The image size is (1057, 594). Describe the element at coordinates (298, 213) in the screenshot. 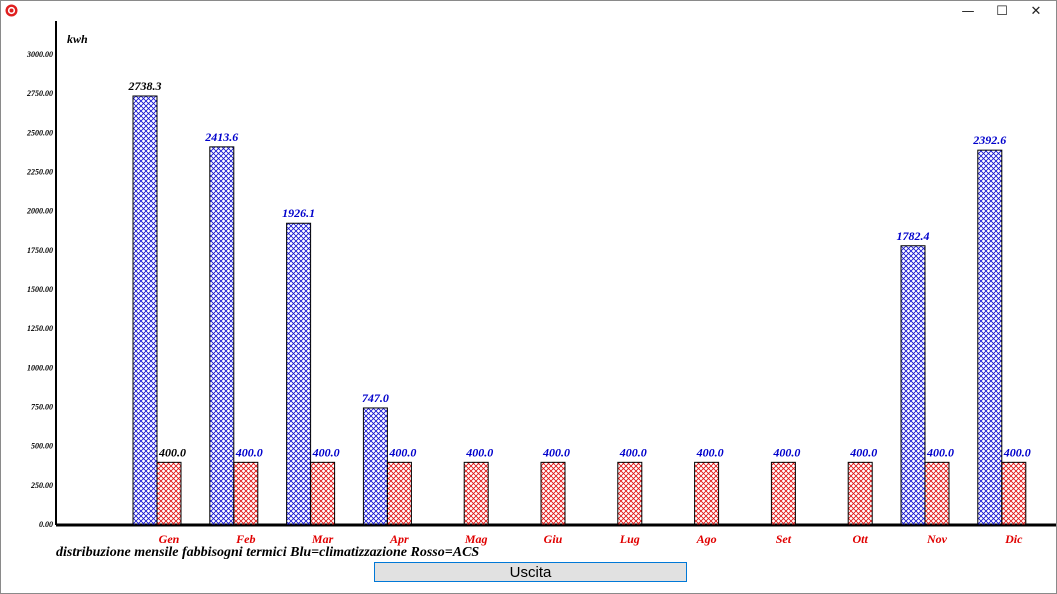

I see `data-label: 1926.1` at that location.